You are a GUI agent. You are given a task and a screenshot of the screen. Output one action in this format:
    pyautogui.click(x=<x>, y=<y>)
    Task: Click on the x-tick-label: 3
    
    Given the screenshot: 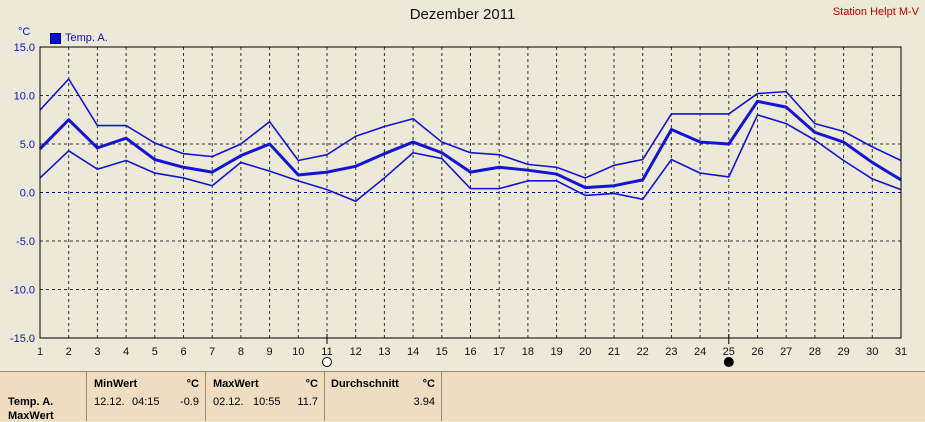 What is the action you would take?
    pyautogui.click(x=97, y=352)
    